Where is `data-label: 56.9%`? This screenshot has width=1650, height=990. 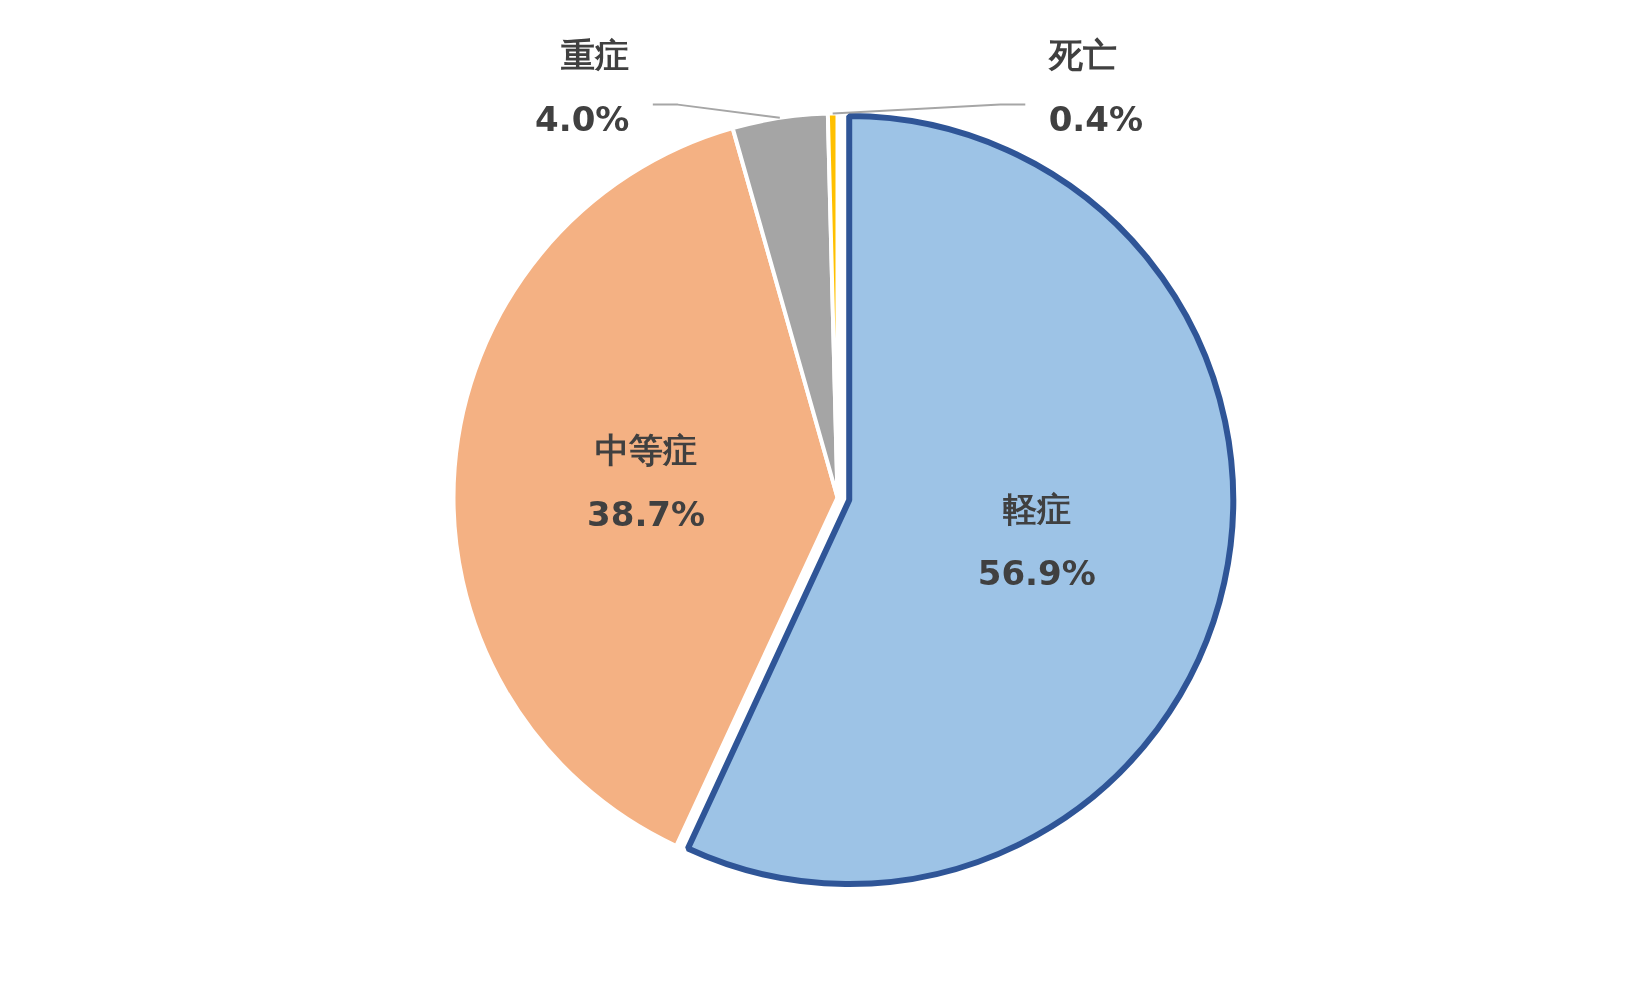
data-label: 56.9% is located at coordinates (1036, 573).